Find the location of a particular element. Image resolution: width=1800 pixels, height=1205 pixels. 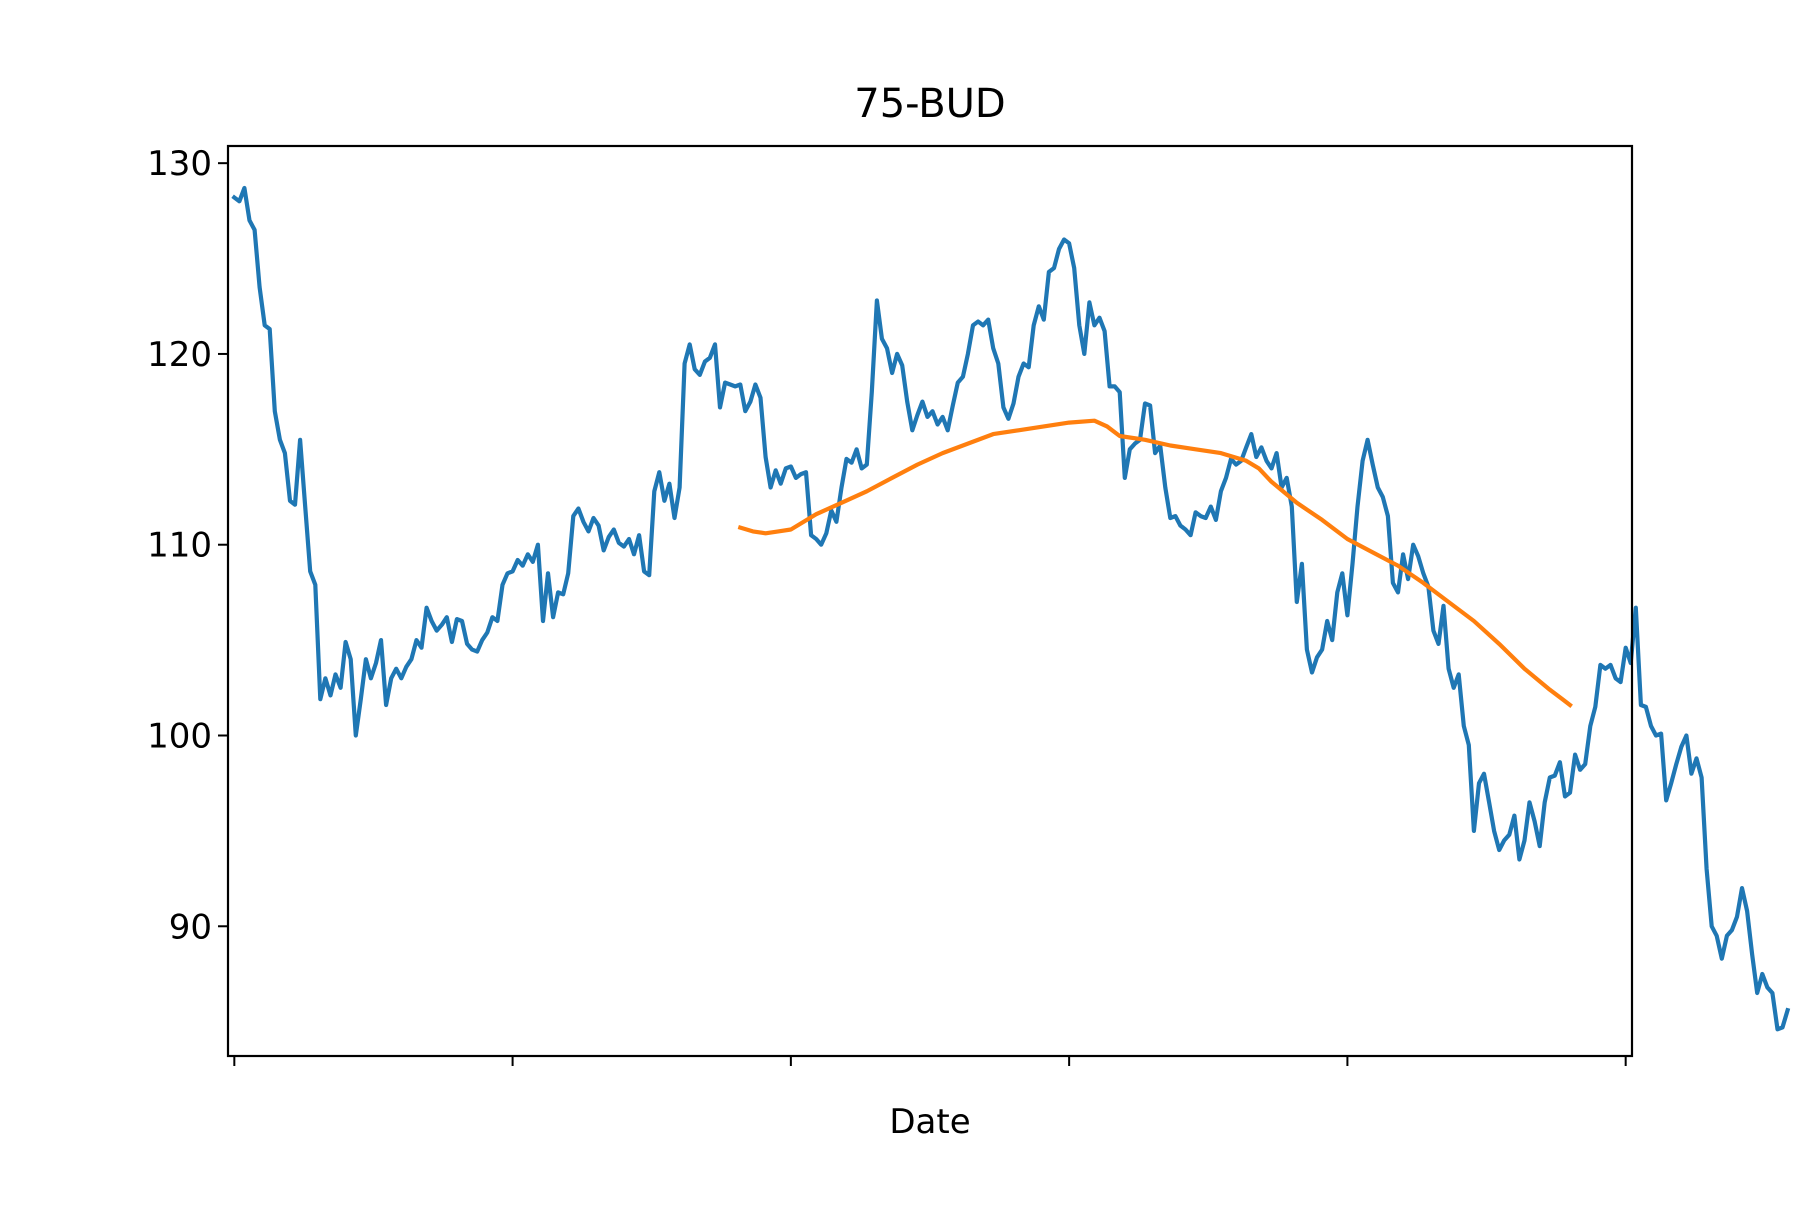

y-tick-label: 120 is located at coordinates (179, 355).